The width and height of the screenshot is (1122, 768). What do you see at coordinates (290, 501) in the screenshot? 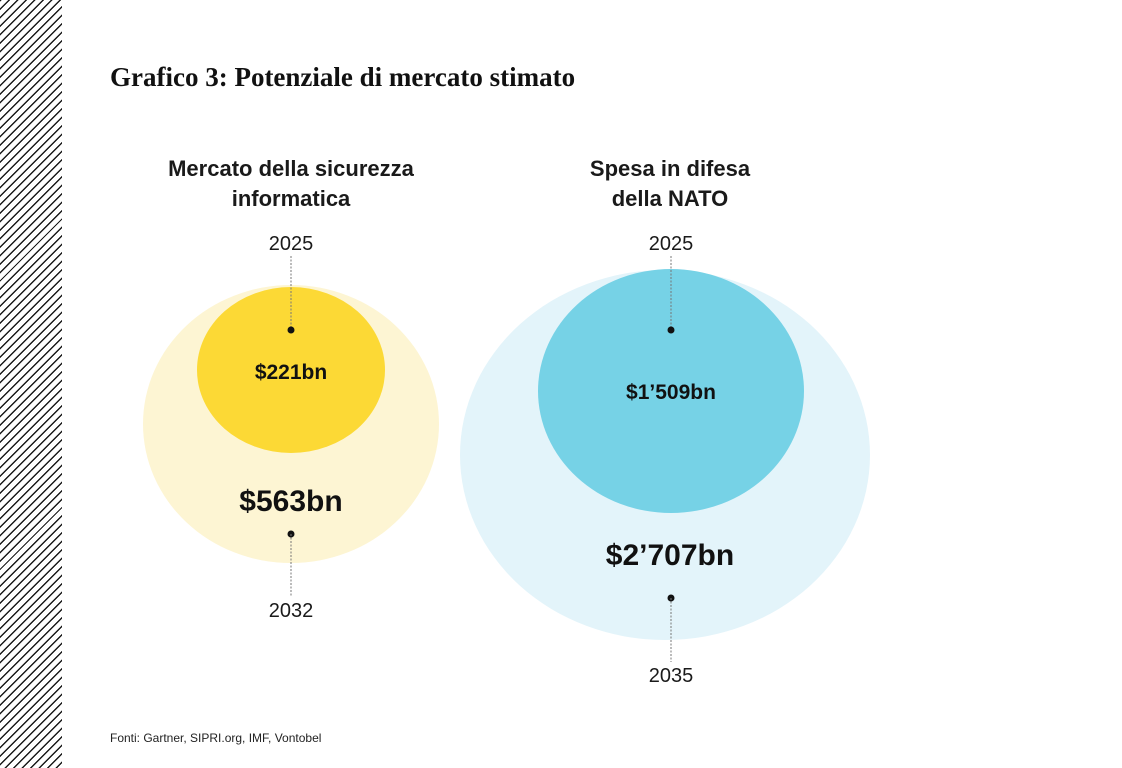
I see `cyber-end-value-label: $563bn` at bounding box center [290, 501].